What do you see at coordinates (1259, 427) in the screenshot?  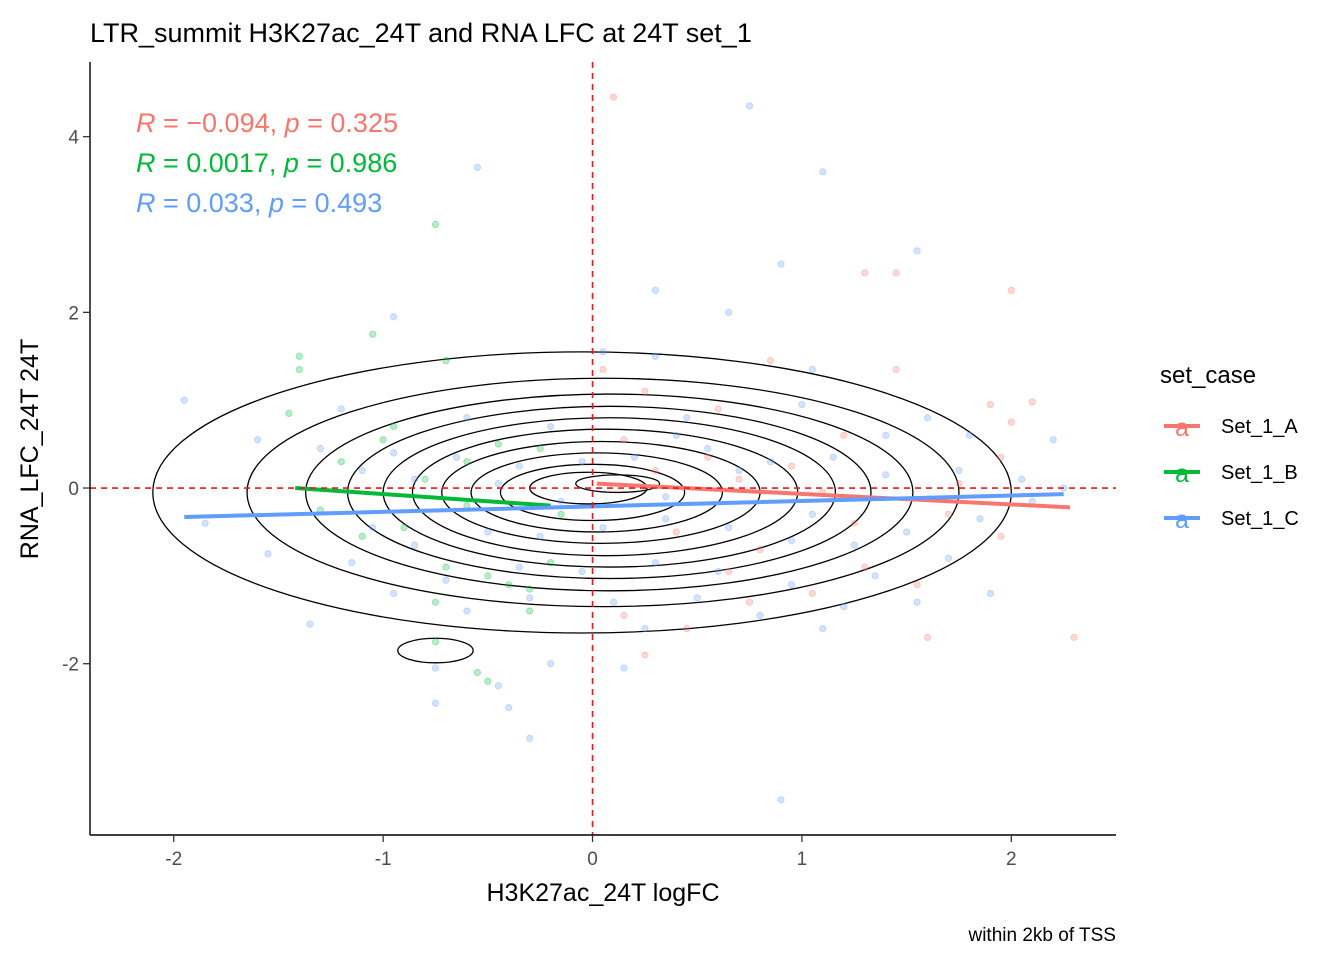 I see `legend-label-set-1-a: Set_1_A` at bounding box center [1259, 427].